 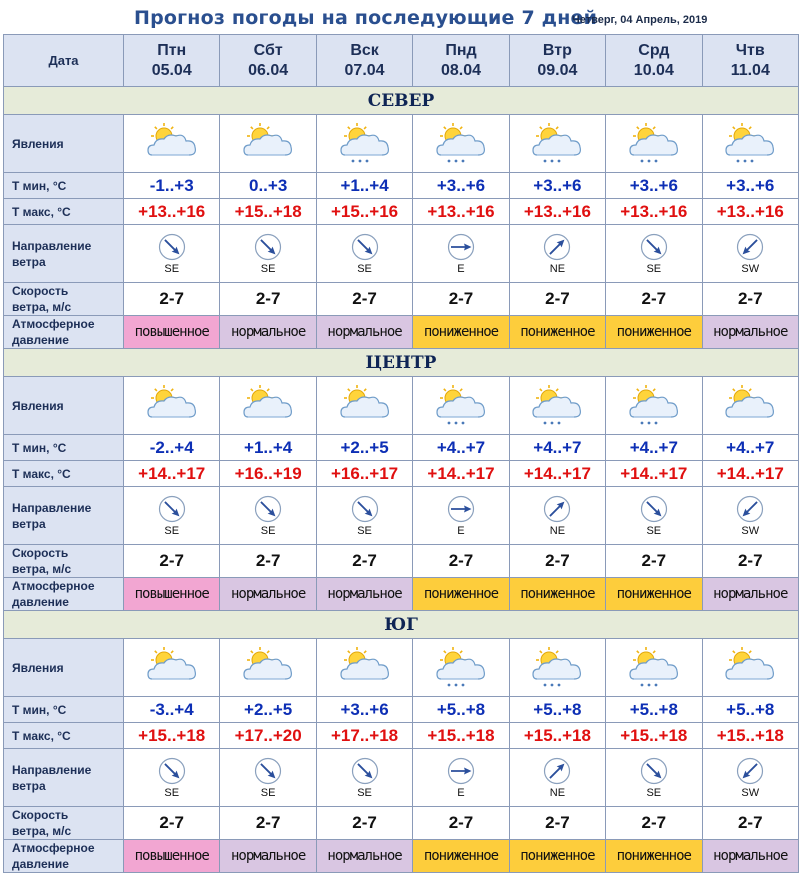 I want to click on day-header: Сбт 06.04, so click(x=268, y=60).